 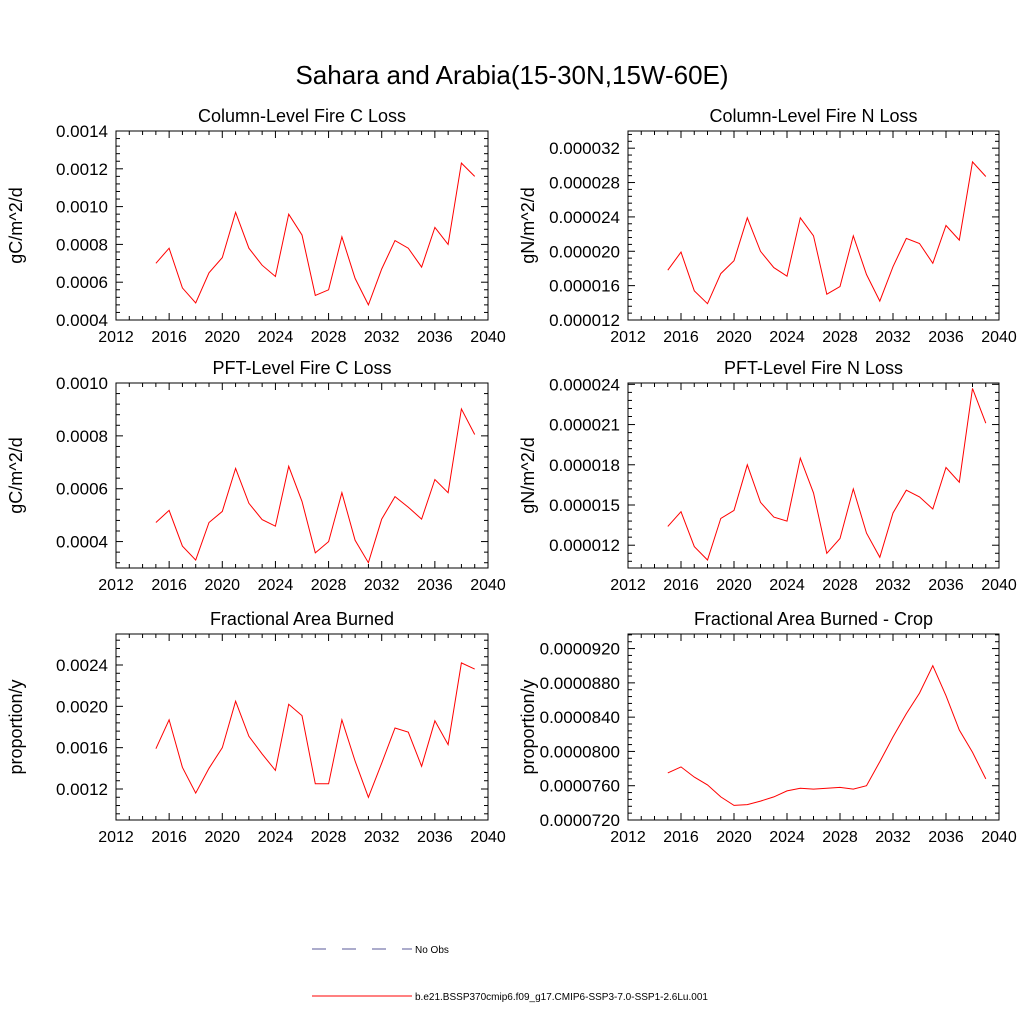 I want to click on y-tick-label: 0.000032, so click(x=584, y=148).